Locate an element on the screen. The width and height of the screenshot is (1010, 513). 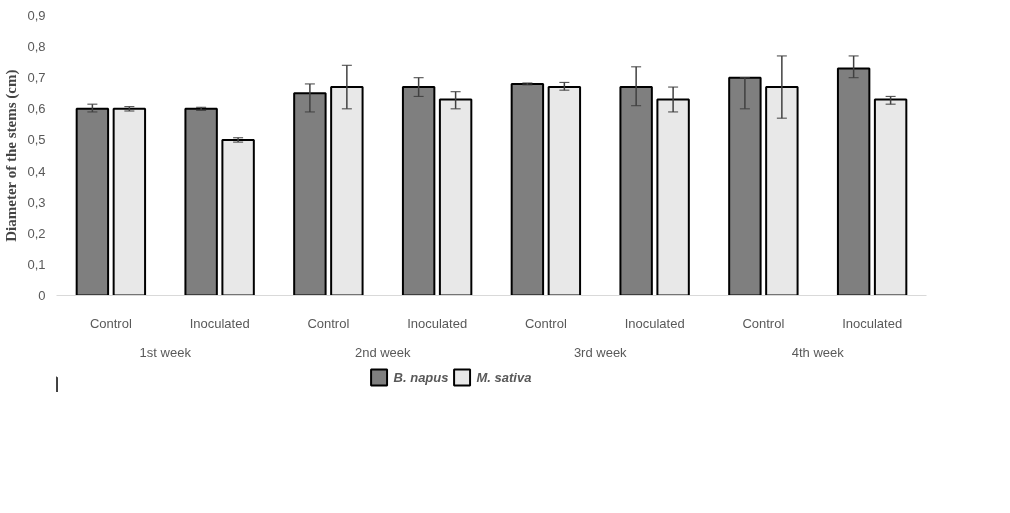
legend-label: B. napus is located at coordinates (421, 377).